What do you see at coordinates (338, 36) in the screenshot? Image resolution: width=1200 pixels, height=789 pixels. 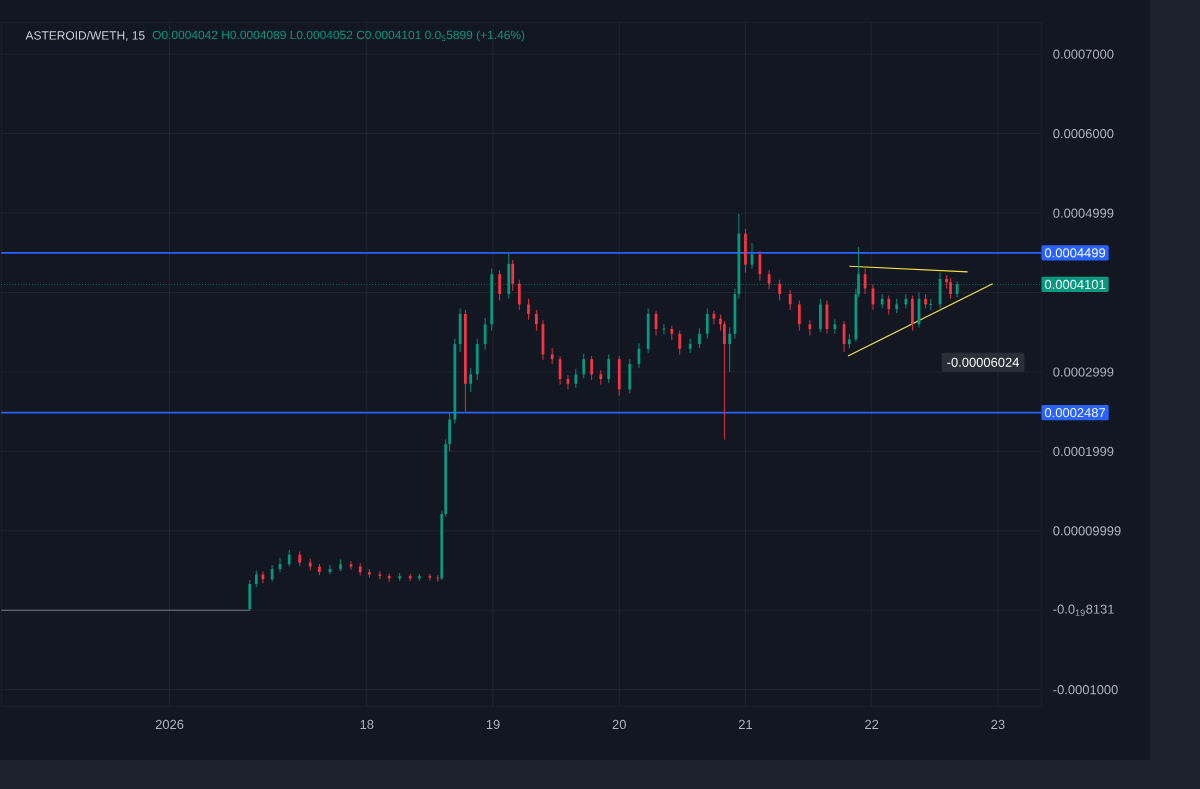 I see `text: O0.0004042 H0.0004089 L0.0004052 C0.0004101 0.0$_{5}$5899 (+1.46%)` at bounding box center [338, 36].